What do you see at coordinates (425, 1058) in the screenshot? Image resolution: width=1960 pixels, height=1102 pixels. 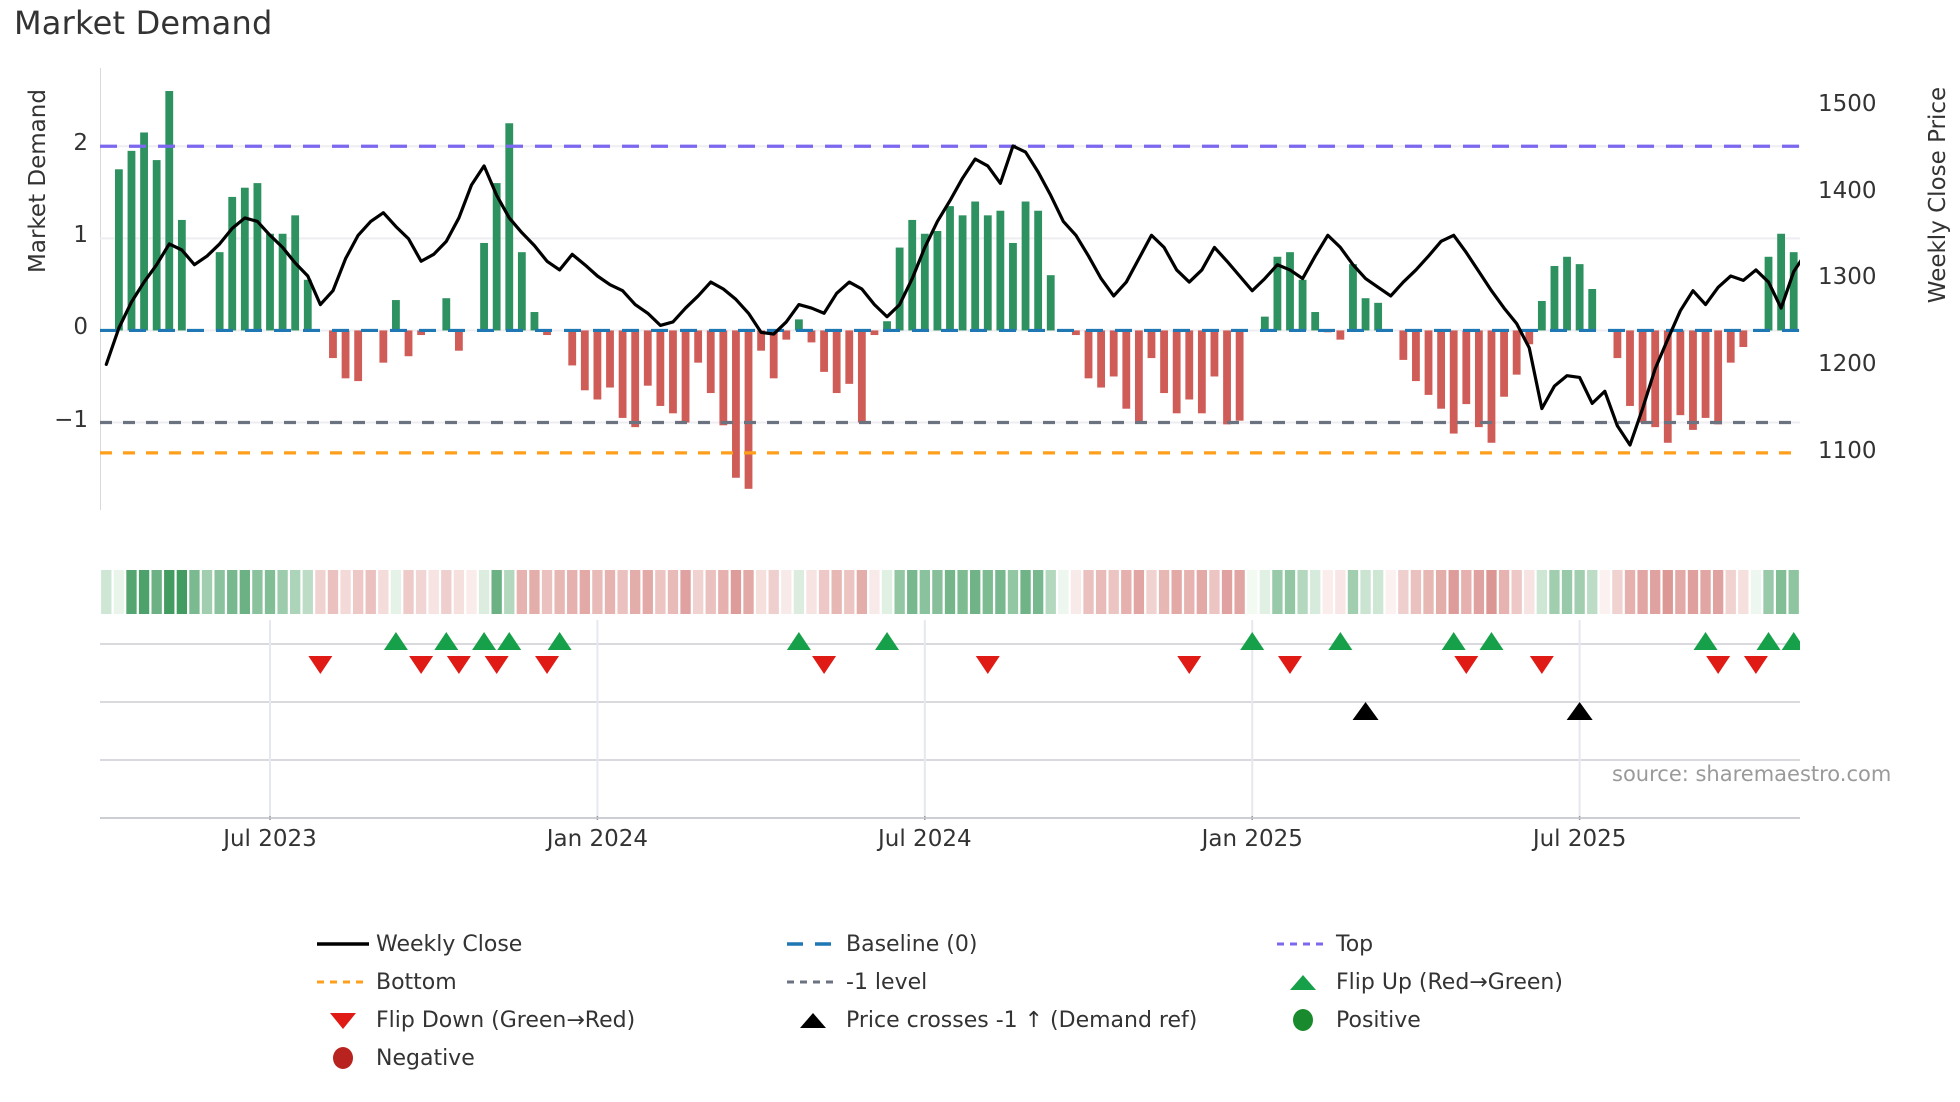 I see `legend-label: Negative` at bounding box center [425, 1058].